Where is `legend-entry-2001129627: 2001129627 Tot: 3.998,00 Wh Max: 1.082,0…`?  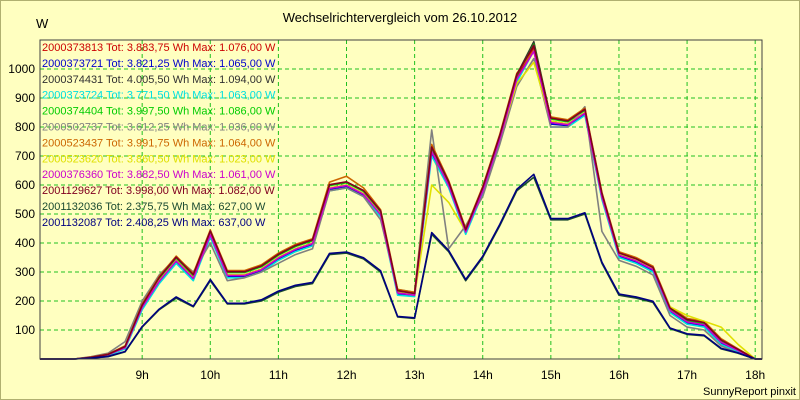 legend-entry-2001129627: 2001129627 Tot: 3.998,00 Wh Max: 1.082,0… is located at coordinates (158, 191).